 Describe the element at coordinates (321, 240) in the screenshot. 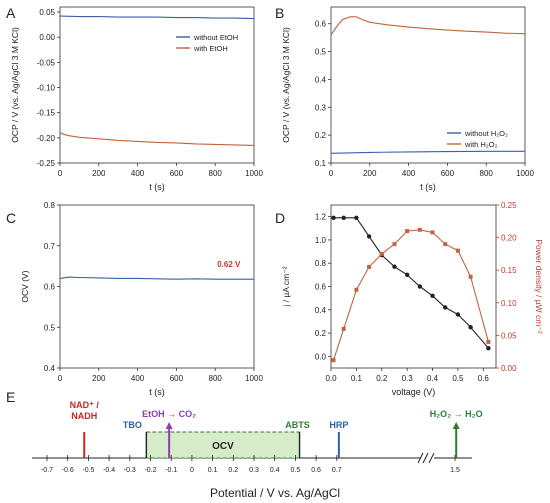

I see `y-tick-label: 1.0` at that location.